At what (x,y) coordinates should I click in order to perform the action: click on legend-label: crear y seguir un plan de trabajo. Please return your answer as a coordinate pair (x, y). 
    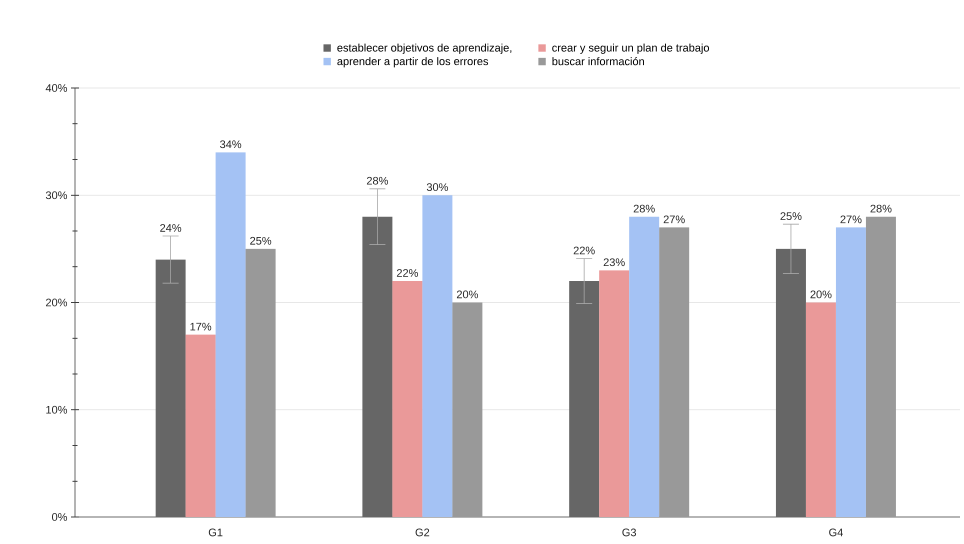
    Looking at the image, I should click on (631, 49).